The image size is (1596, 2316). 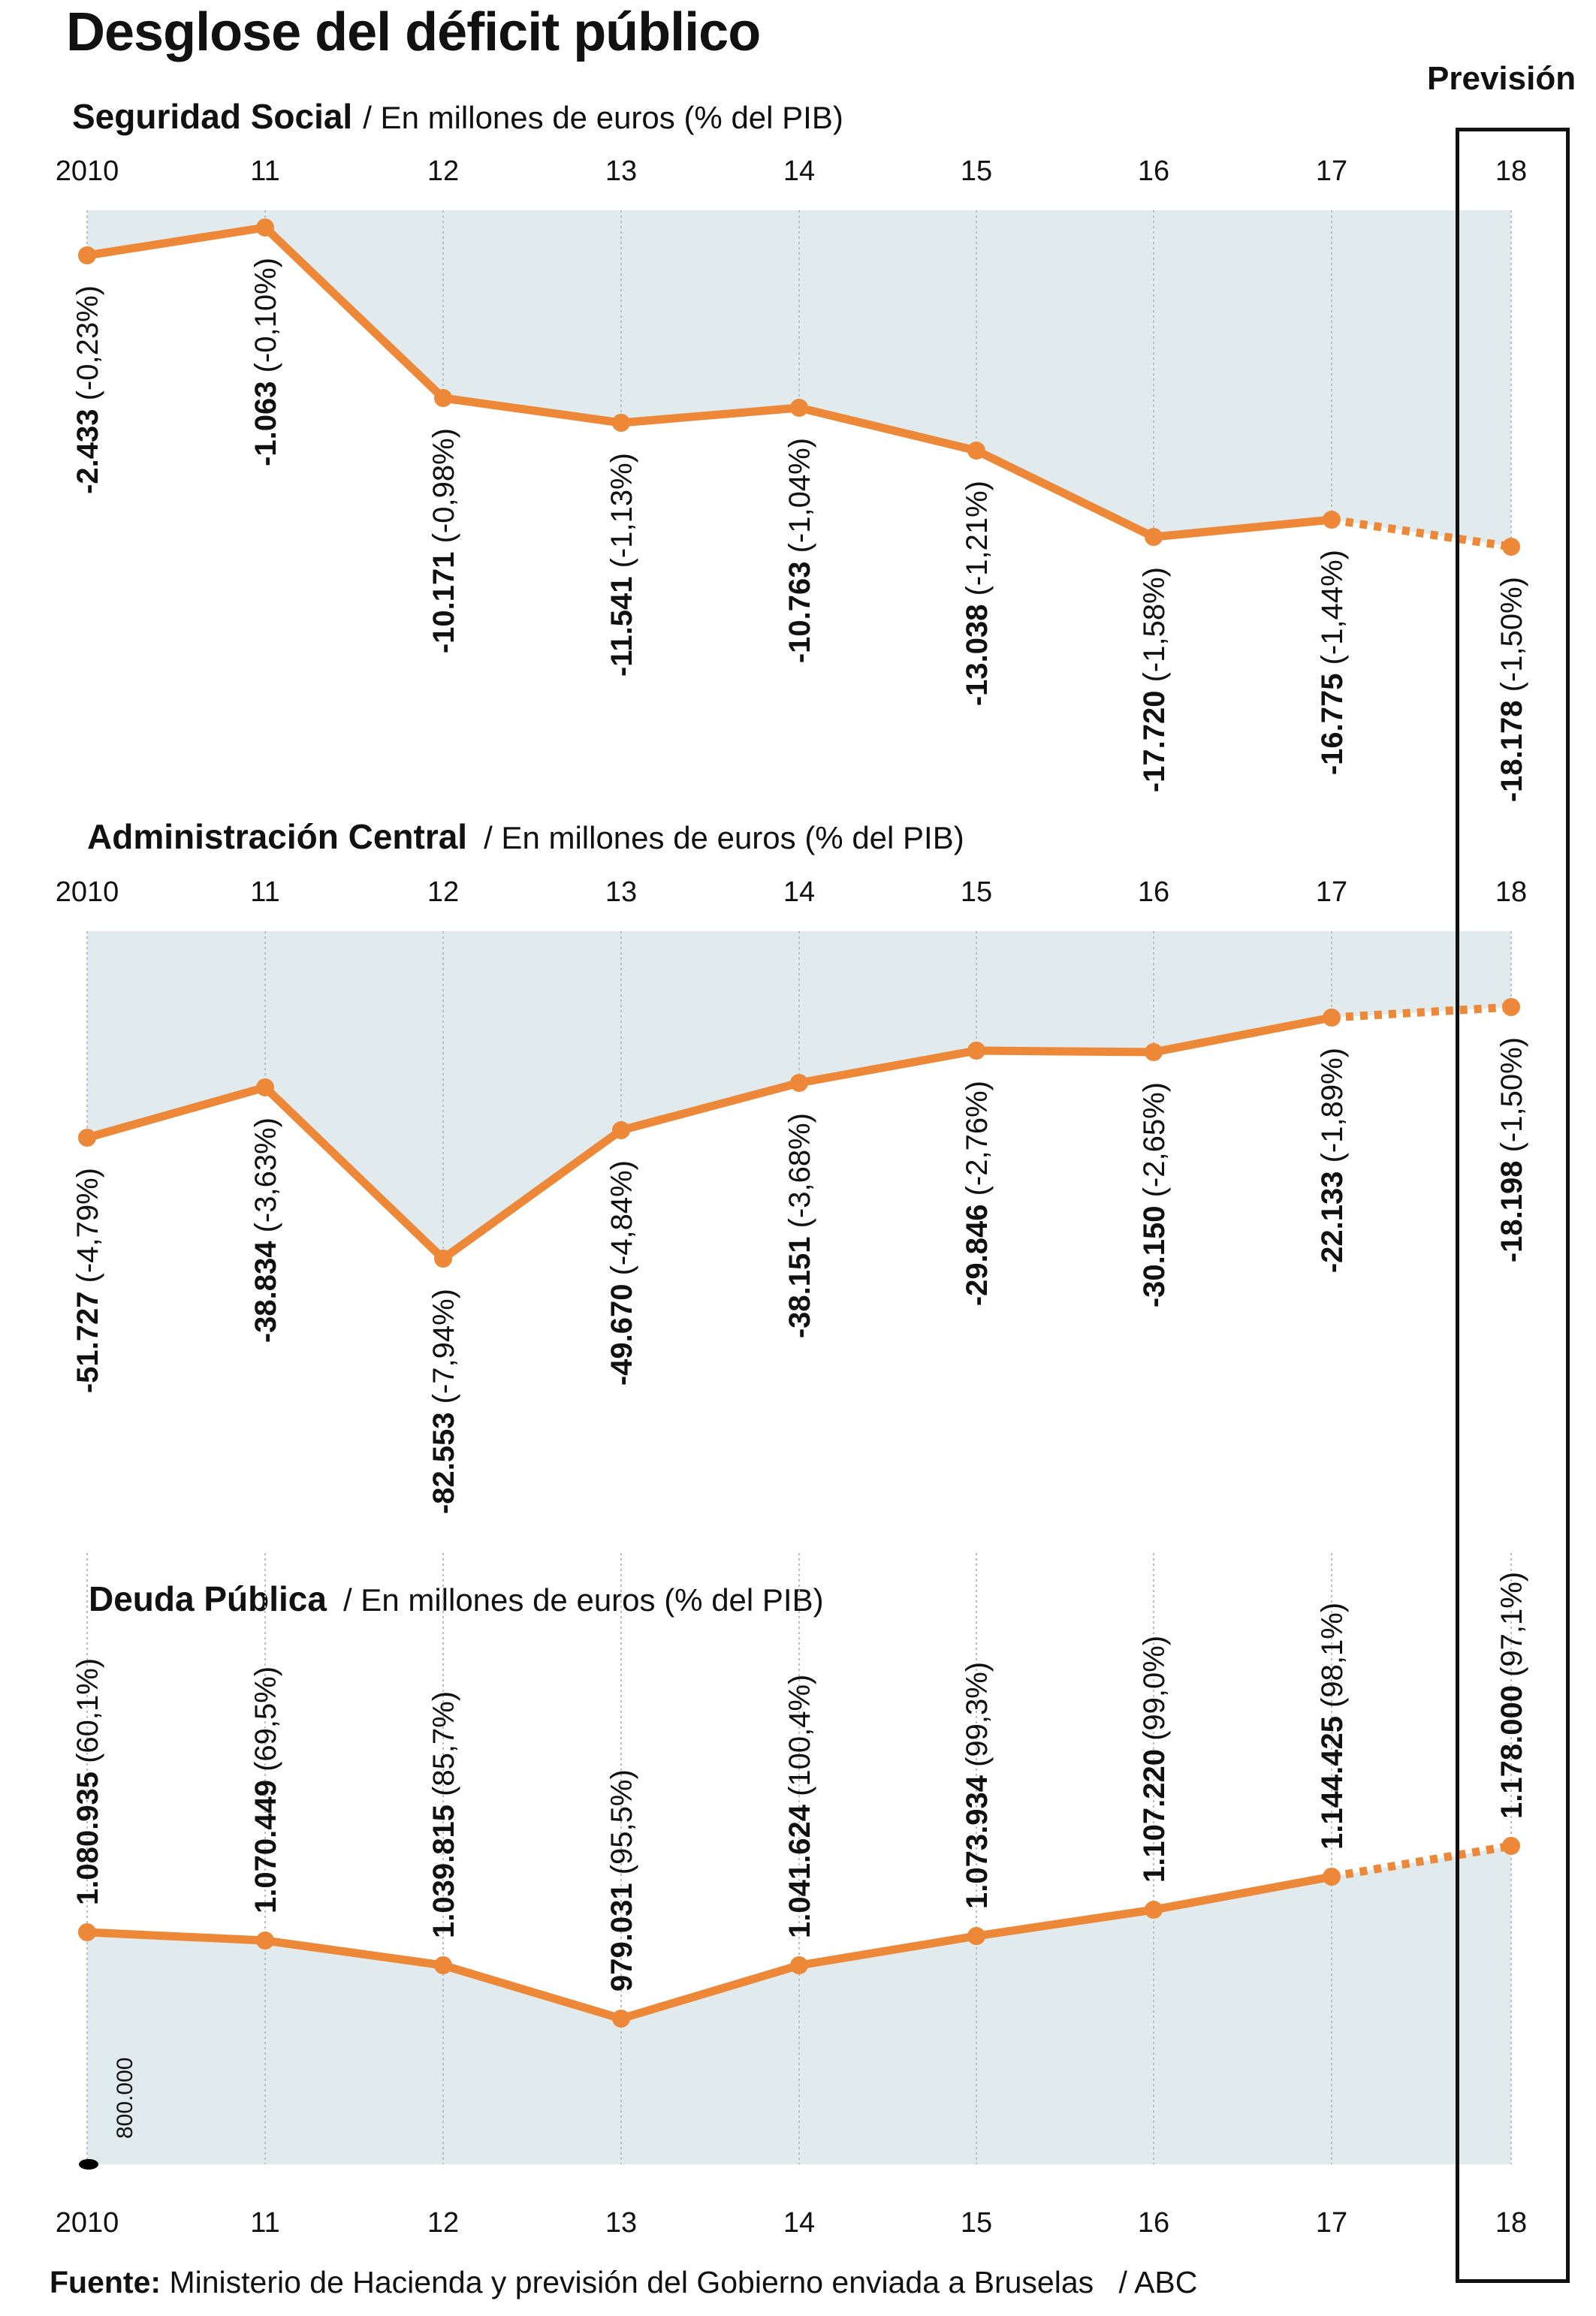 What do you see at coordinates (443, 540) in the screenshot?
I see `data-label: -10.171 (-0,98%)` at bounding box center [443, 540].